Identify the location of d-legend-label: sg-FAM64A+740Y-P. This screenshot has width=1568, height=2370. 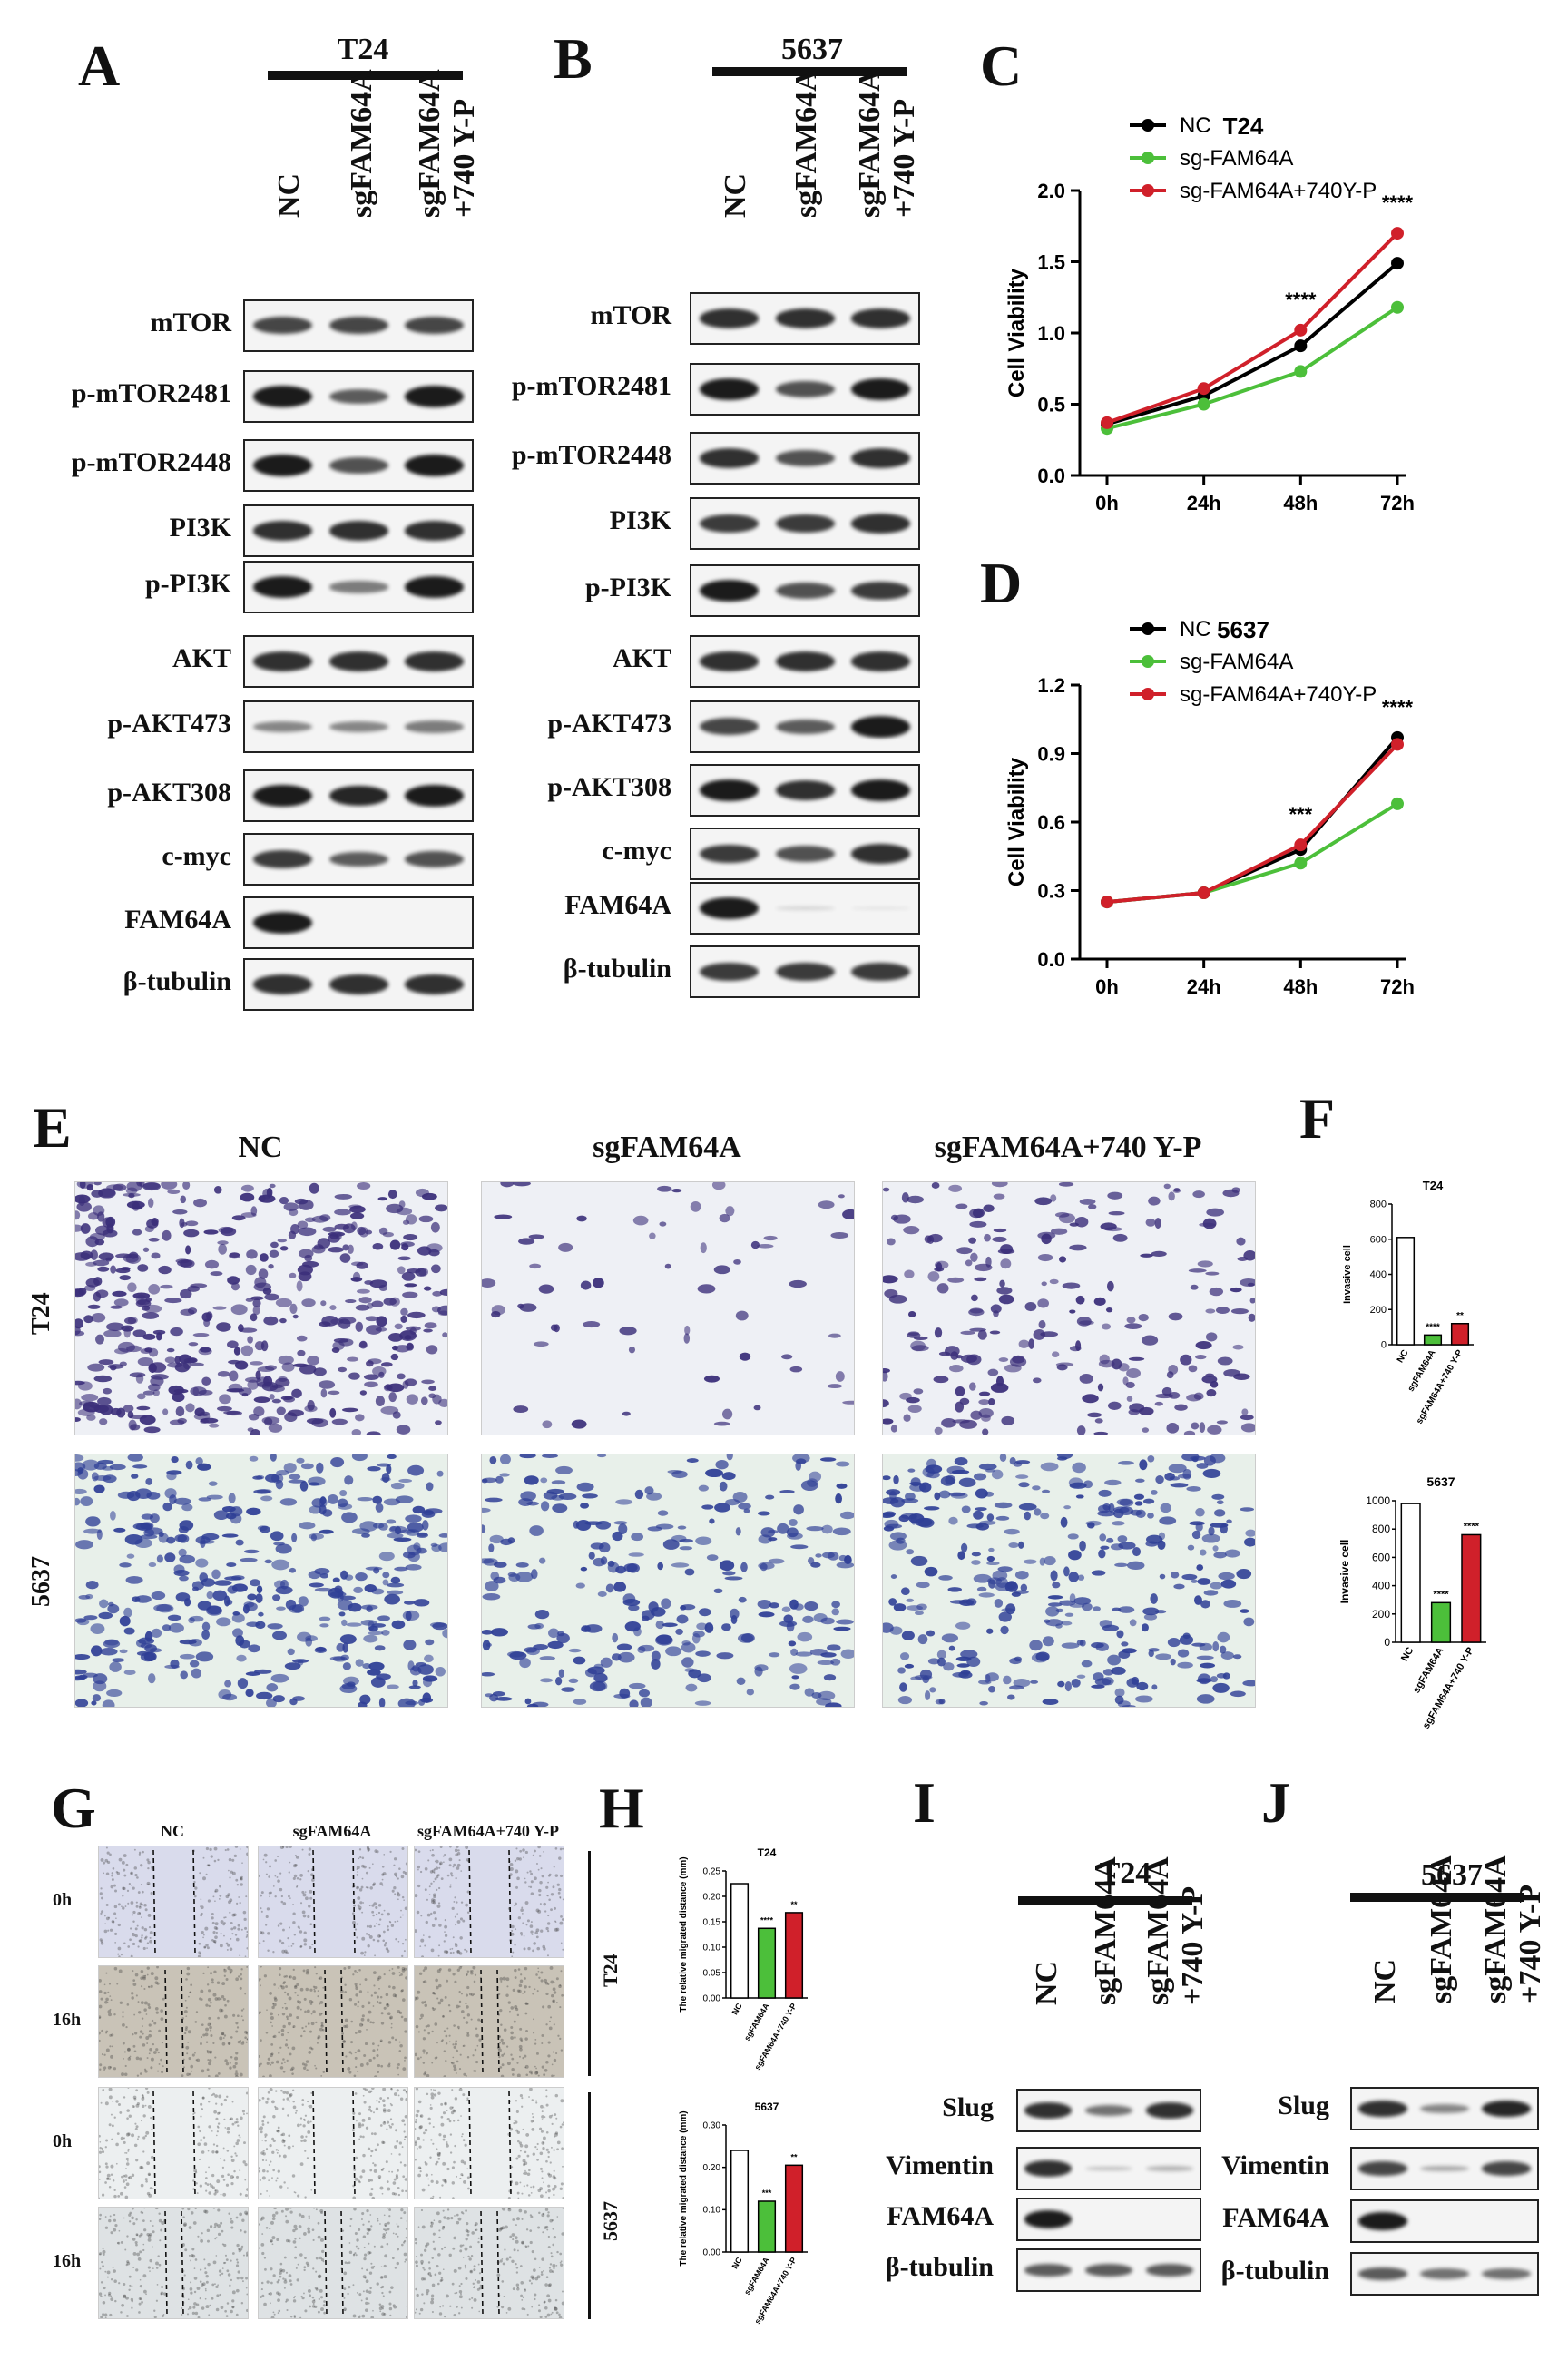
(1278, 694).